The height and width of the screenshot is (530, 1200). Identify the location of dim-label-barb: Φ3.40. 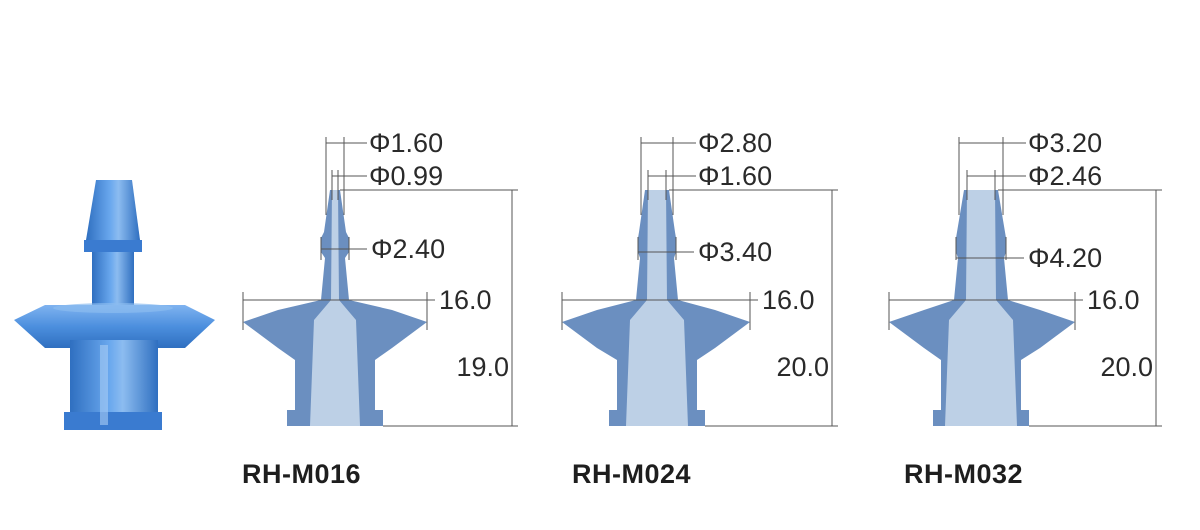
(735, 252).